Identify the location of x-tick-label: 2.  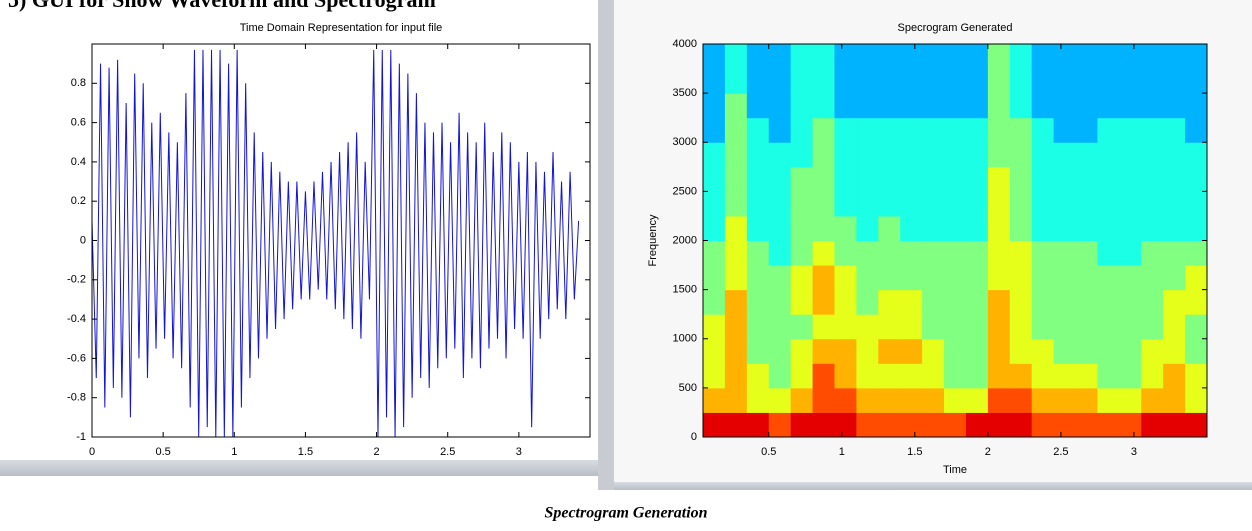
(988, 452).